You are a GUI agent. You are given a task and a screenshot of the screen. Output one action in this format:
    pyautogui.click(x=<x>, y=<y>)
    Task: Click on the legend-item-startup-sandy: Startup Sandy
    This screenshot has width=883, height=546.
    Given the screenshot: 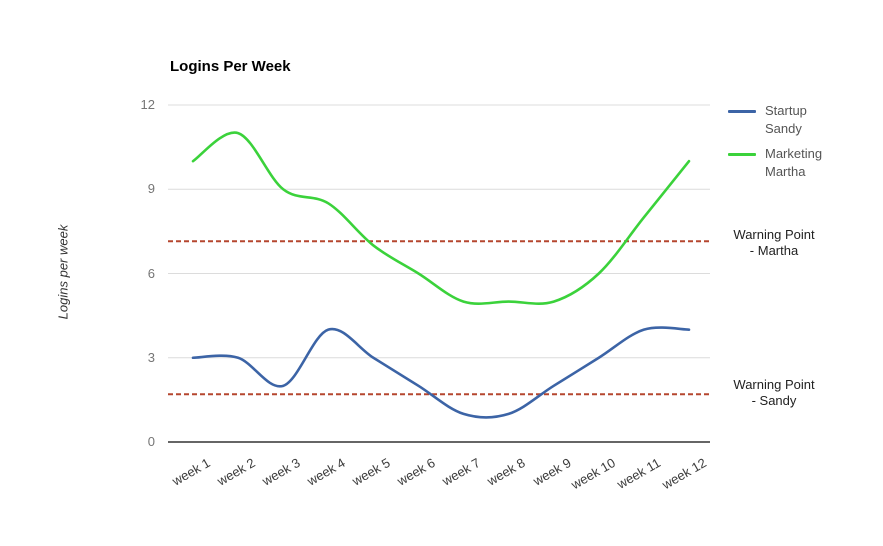 What is the action you would take?
    pyautogui.click(x=803, y=120)
    